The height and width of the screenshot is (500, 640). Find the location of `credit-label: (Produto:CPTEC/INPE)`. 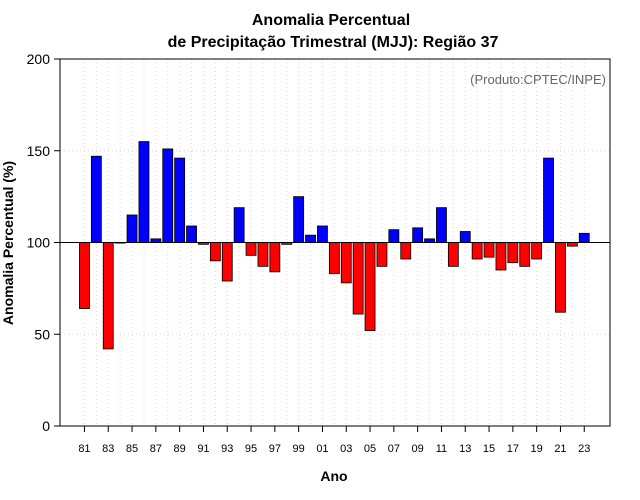

credit-label: (Produto:CPTEC/INPE) is located at coordinates (538, 79).